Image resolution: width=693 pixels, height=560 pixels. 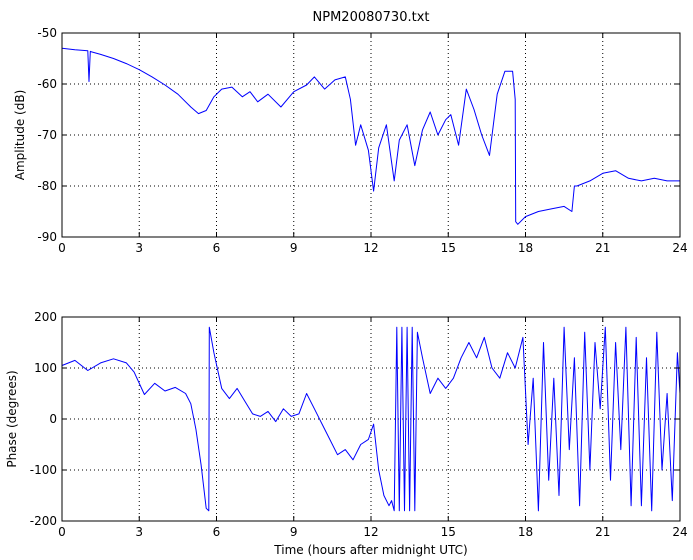 I want to click on amplitude-y-axis-label: Amplitude (dB), so click(x=20, y=135).